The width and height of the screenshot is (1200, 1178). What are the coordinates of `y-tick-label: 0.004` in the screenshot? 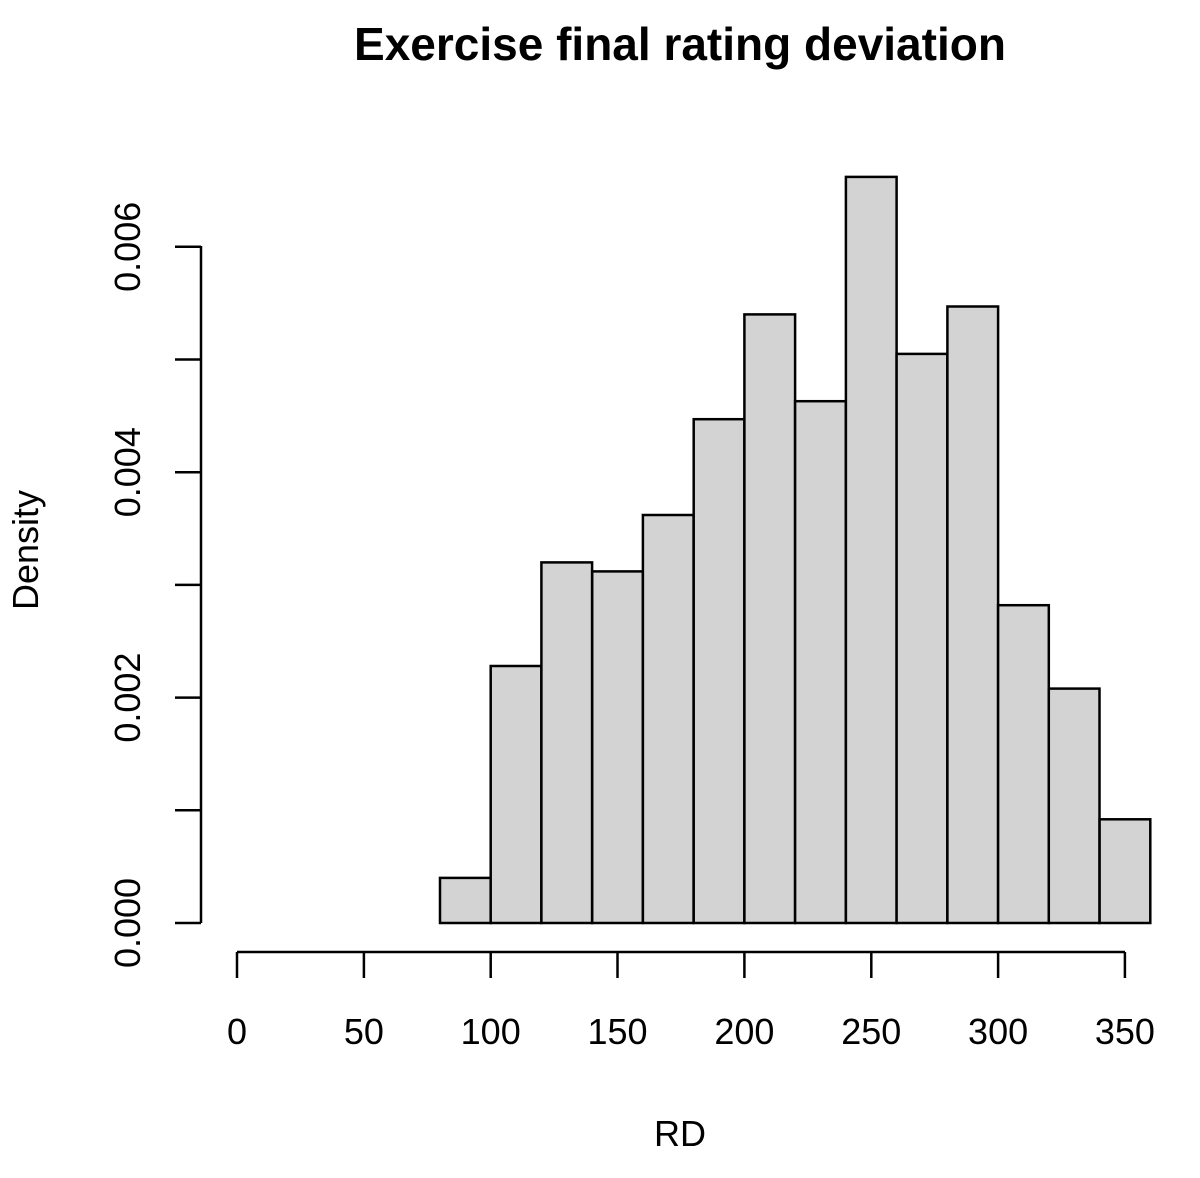 It's located at (127, 472).